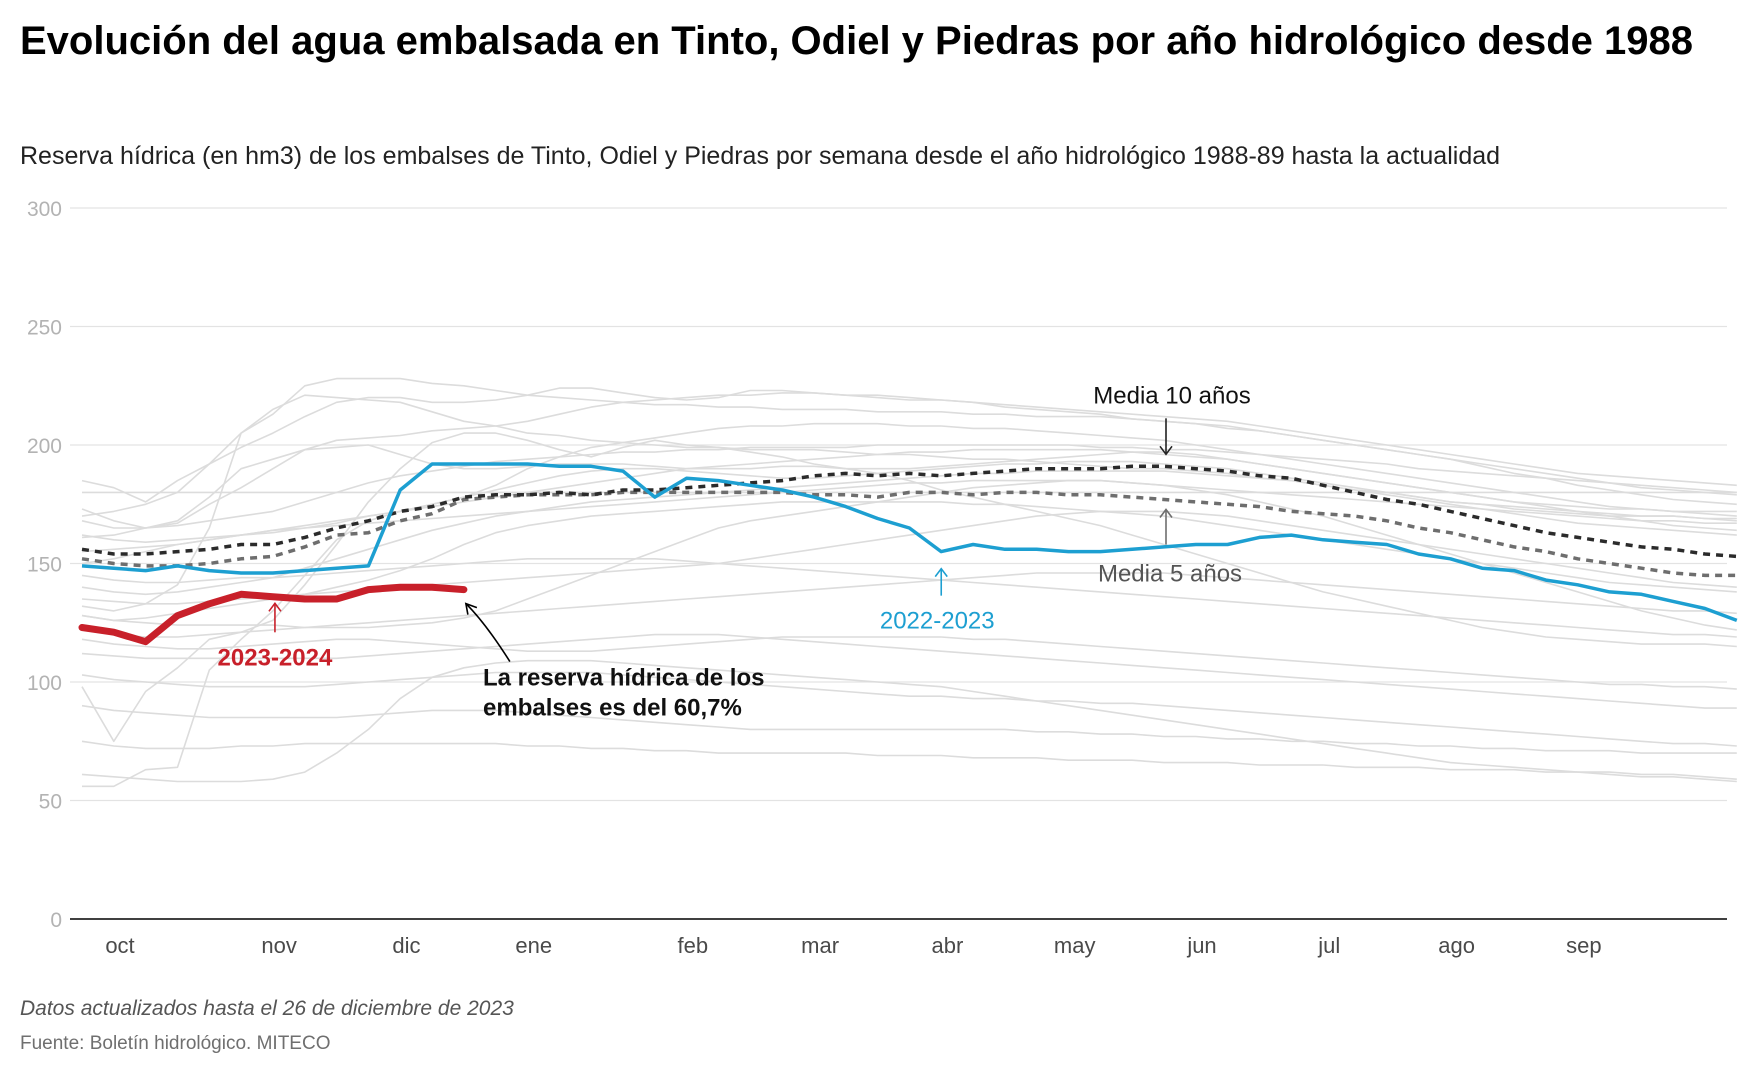  Describe the element at coordinates (488, 632) in the screenshot. I see `reserve-callout-arrow` at that location.